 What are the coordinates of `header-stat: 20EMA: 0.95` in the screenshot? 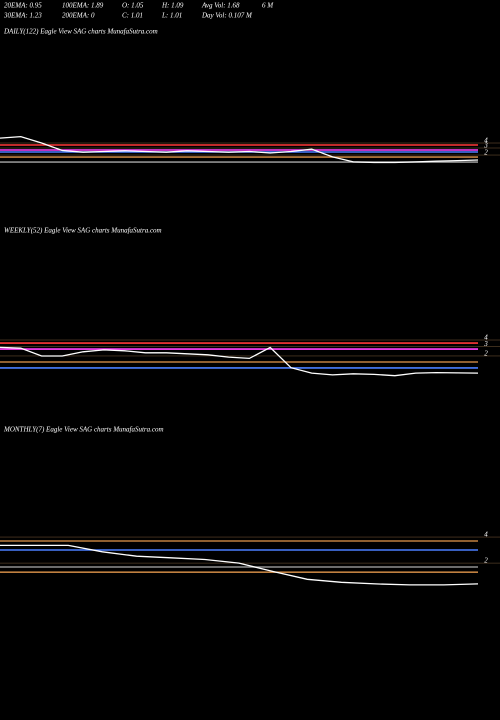 It's located at (23, 6).